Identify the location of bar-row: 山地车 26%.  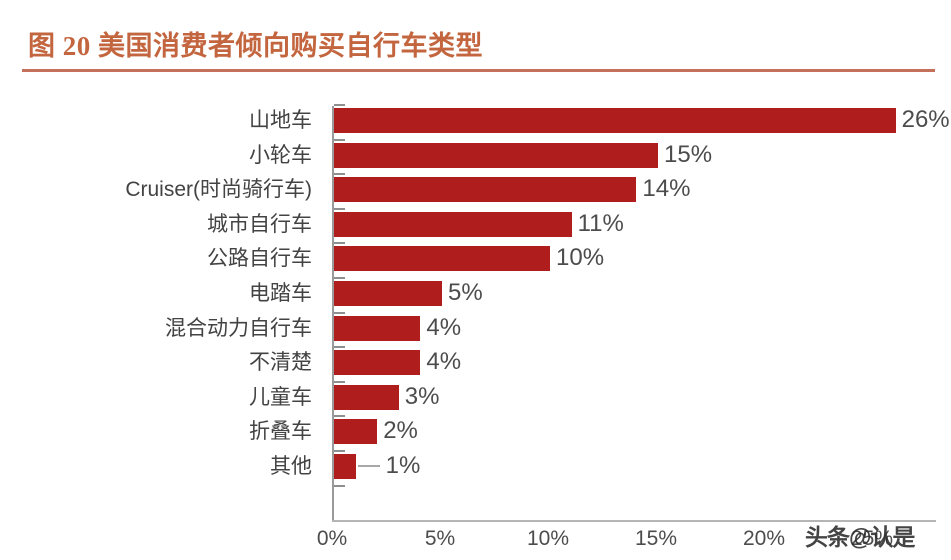
(475, 120).